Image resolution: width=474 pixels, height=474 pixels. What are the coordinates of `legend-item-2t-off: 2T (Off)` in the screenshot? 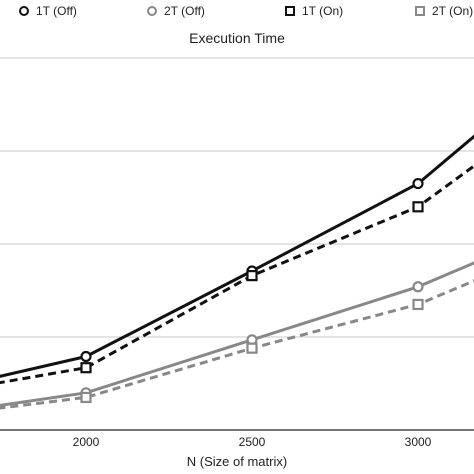 It's located at (175, 11).